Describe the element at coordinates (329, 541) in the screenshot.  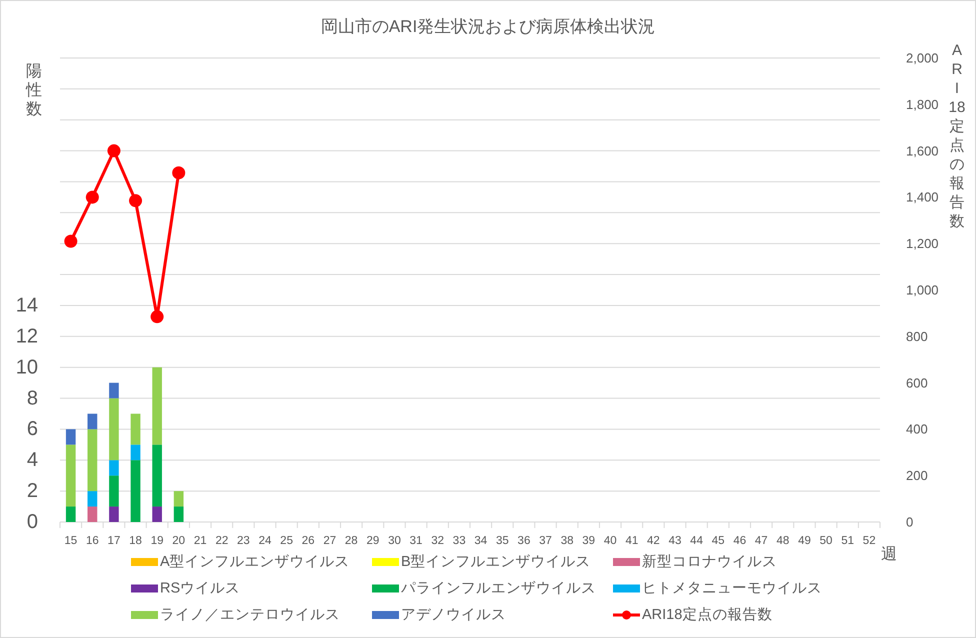
I see `x-tick-label: 27` at that location.